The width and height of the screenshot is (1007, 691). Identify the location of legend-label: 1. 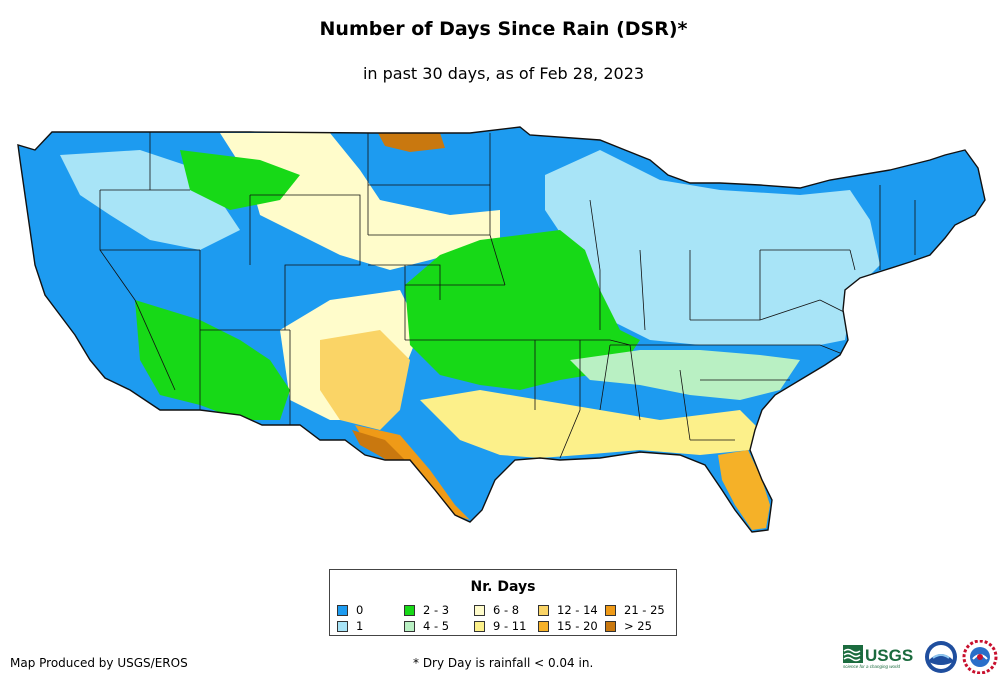
(360, 626).